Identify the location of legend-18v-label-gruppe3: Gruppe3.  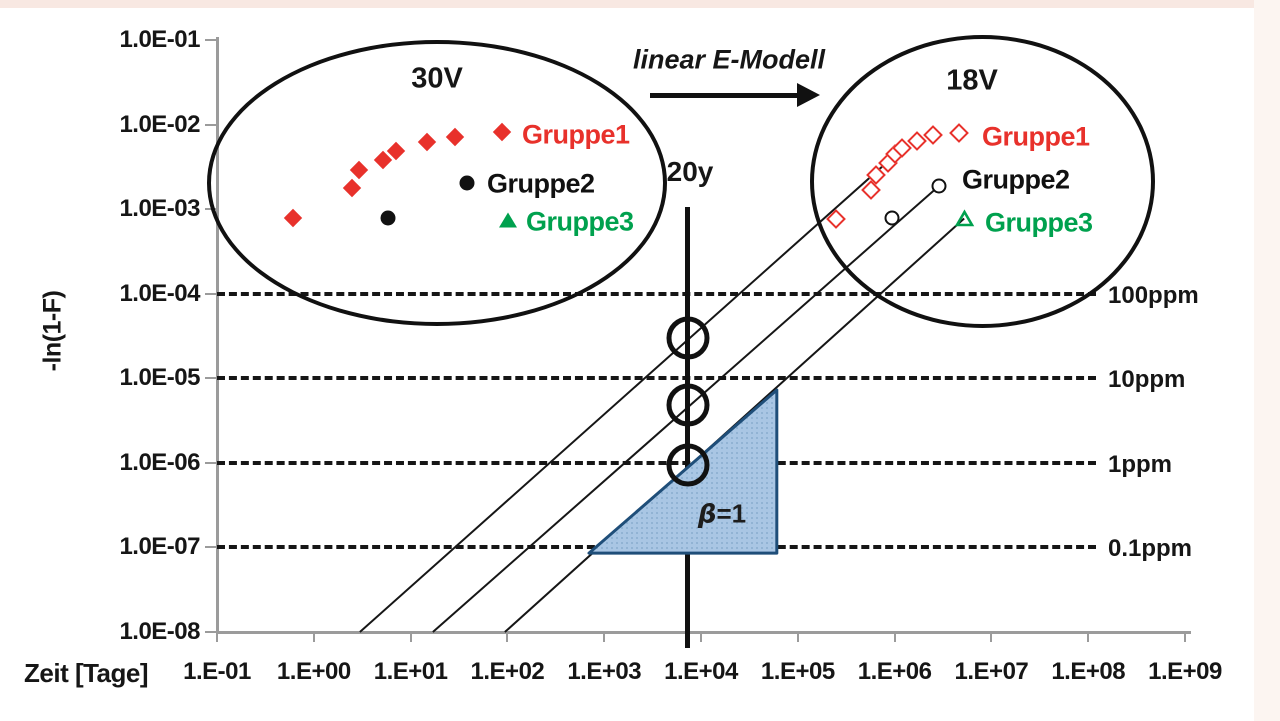
(1039, 222).